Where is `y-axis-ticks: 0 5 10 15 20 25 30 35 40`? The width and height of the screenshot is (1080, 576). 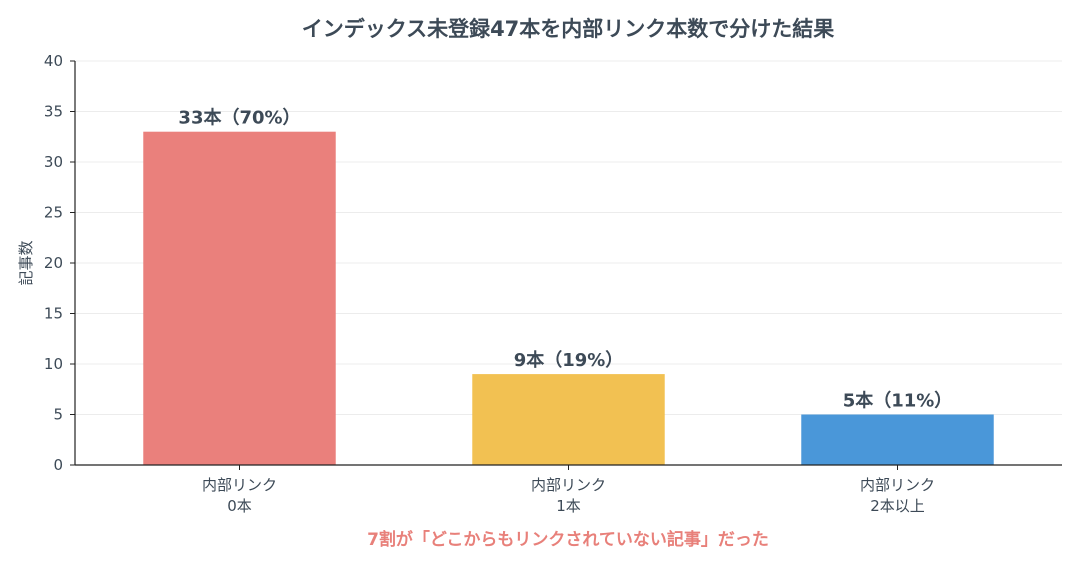 y-axis-ticks: 0 5 10 15 20 25 30 35 40 is located at coordinates (59, 263).